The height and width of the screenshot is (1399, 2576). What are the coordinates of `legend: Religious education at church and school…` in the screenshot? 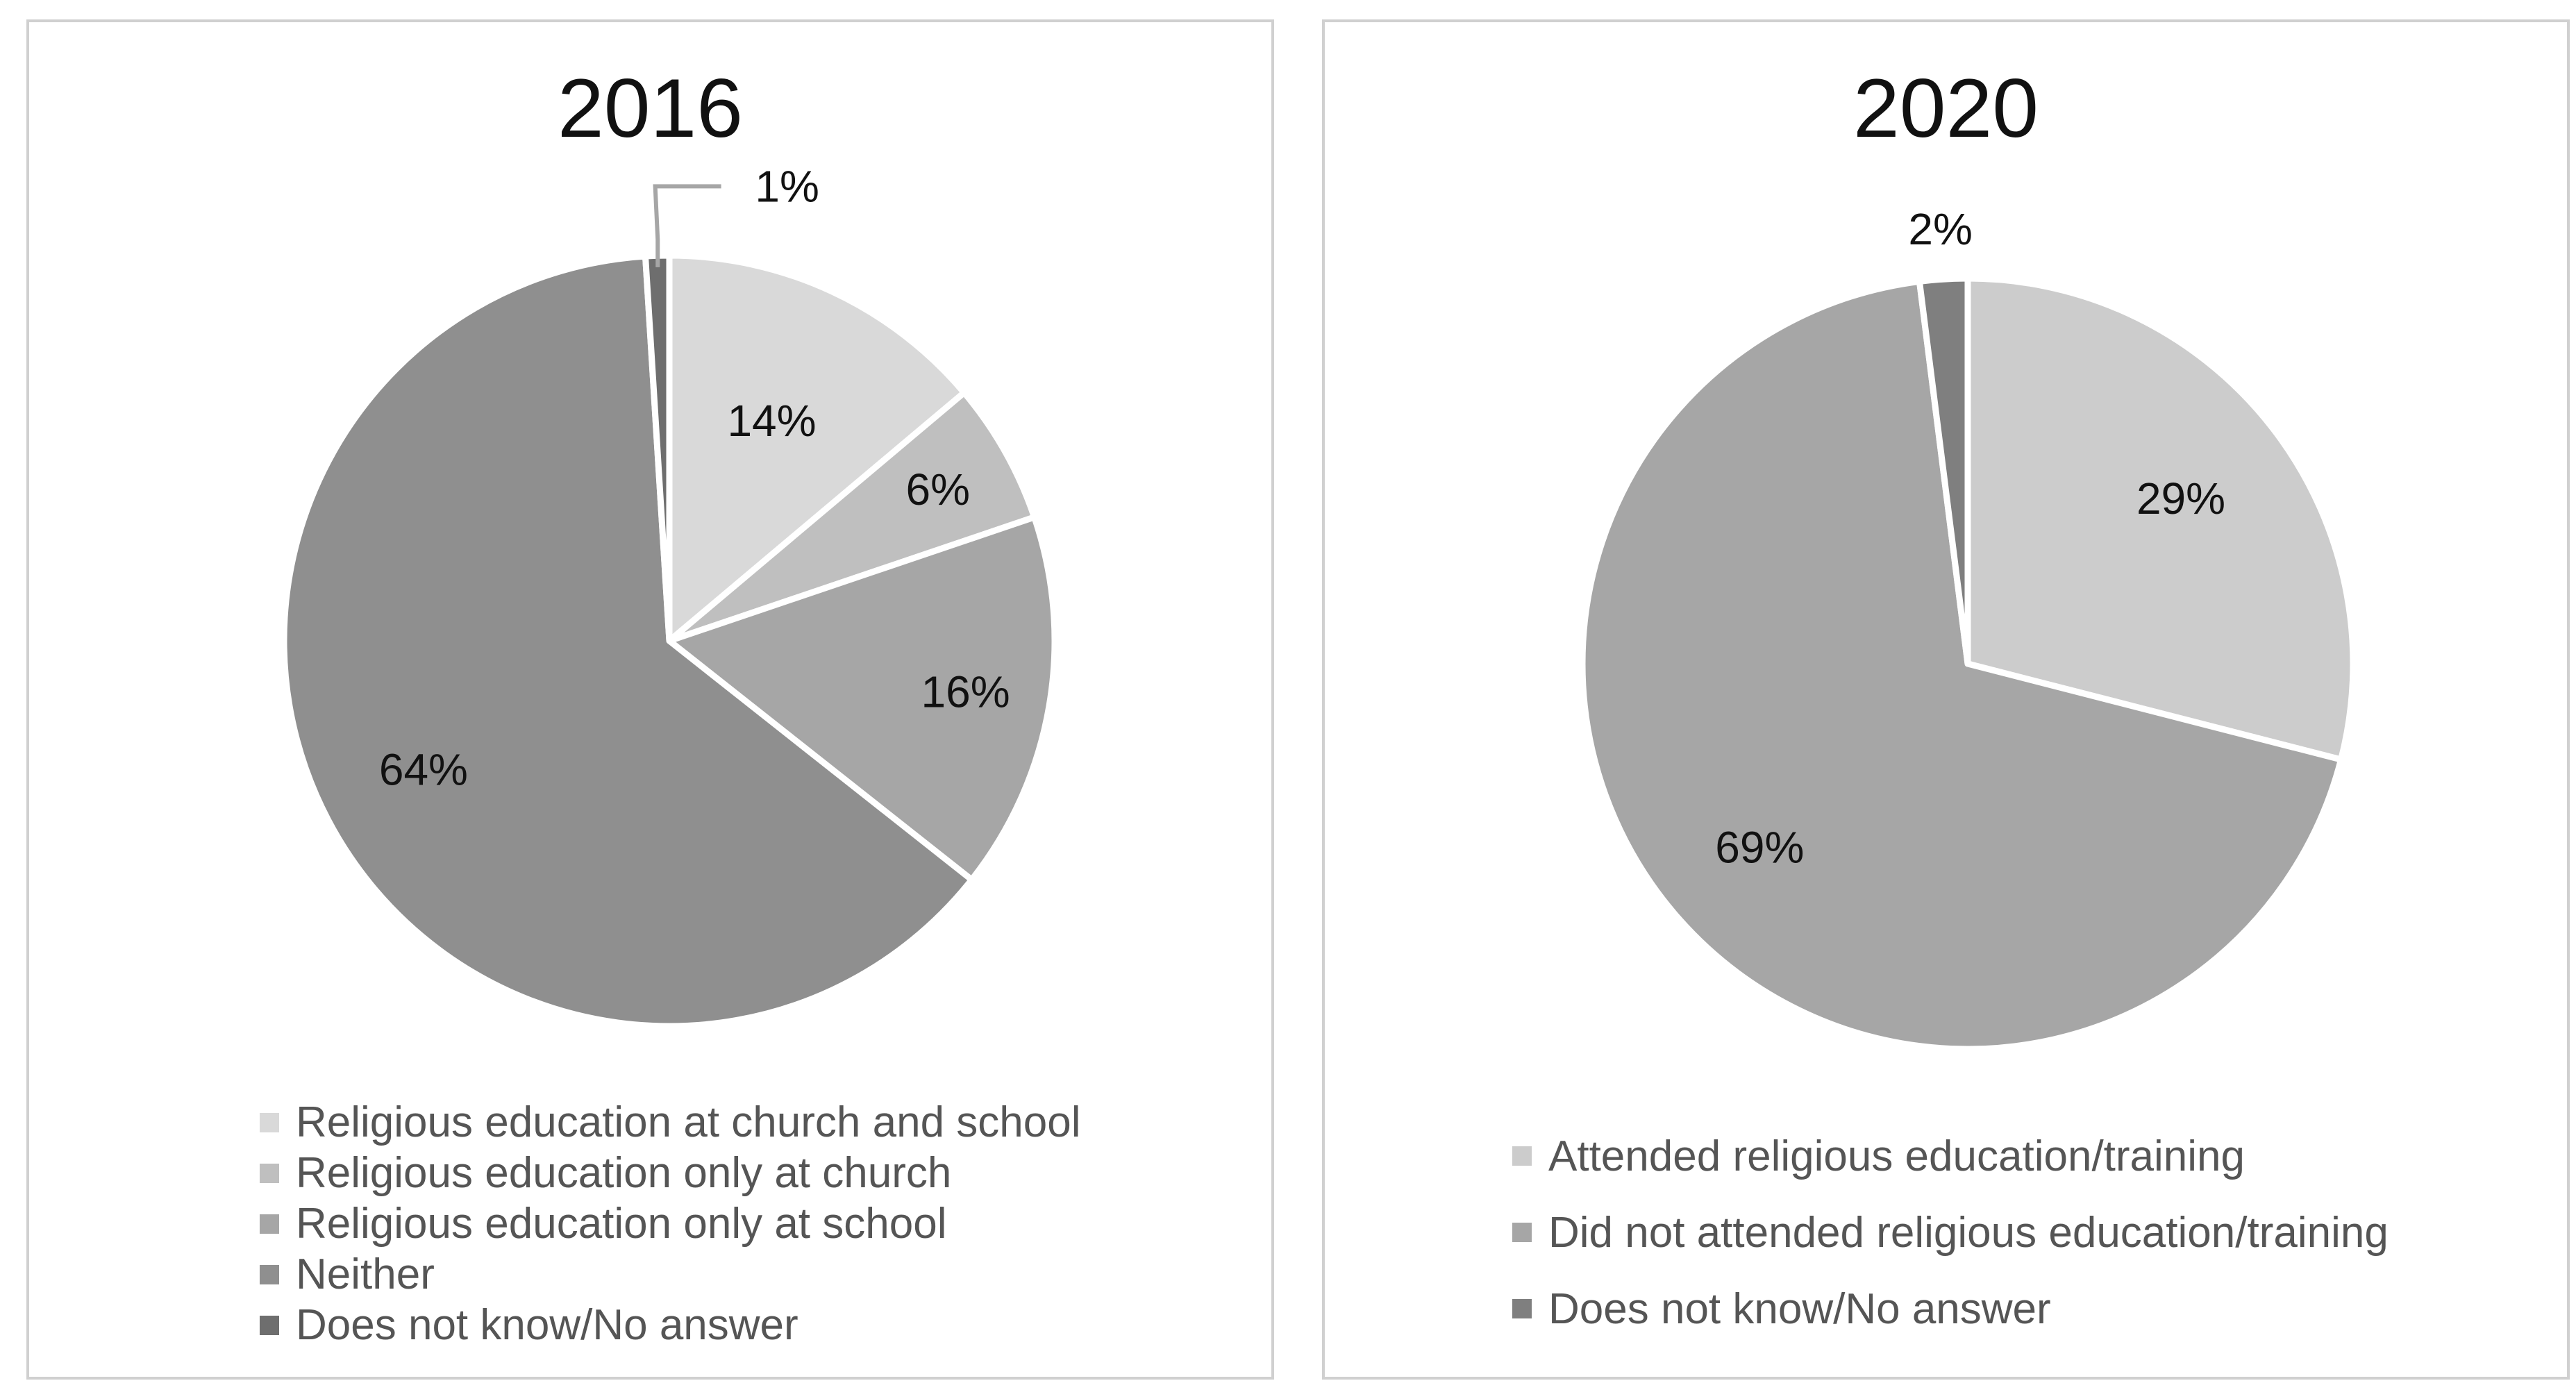 It's located at (670, 1223).